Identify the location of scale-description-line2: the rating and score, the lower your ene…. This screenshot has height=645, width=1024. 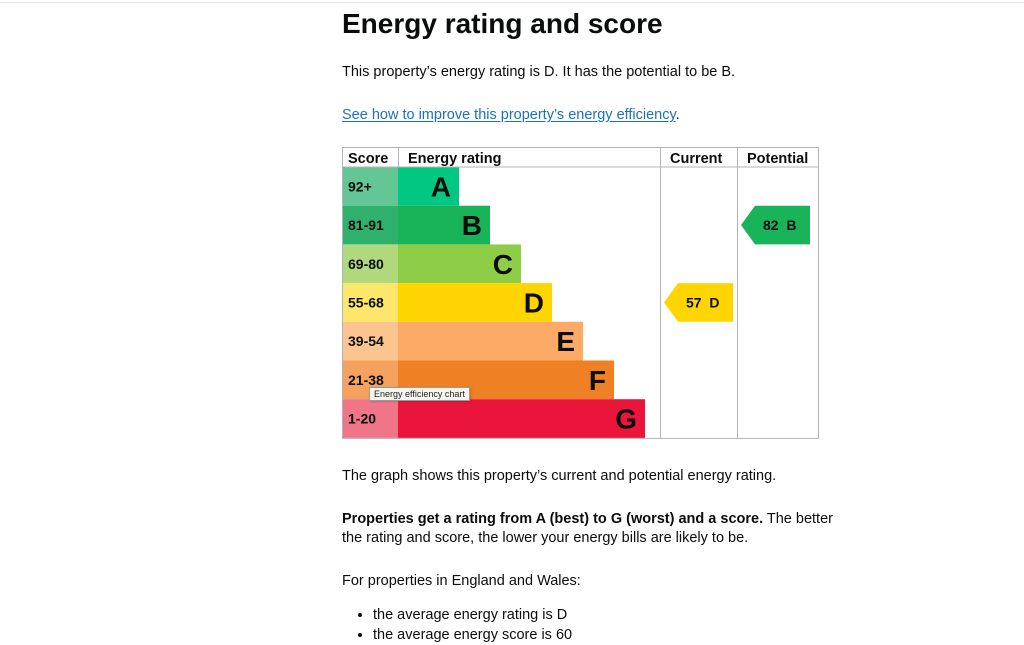
(545, 538).